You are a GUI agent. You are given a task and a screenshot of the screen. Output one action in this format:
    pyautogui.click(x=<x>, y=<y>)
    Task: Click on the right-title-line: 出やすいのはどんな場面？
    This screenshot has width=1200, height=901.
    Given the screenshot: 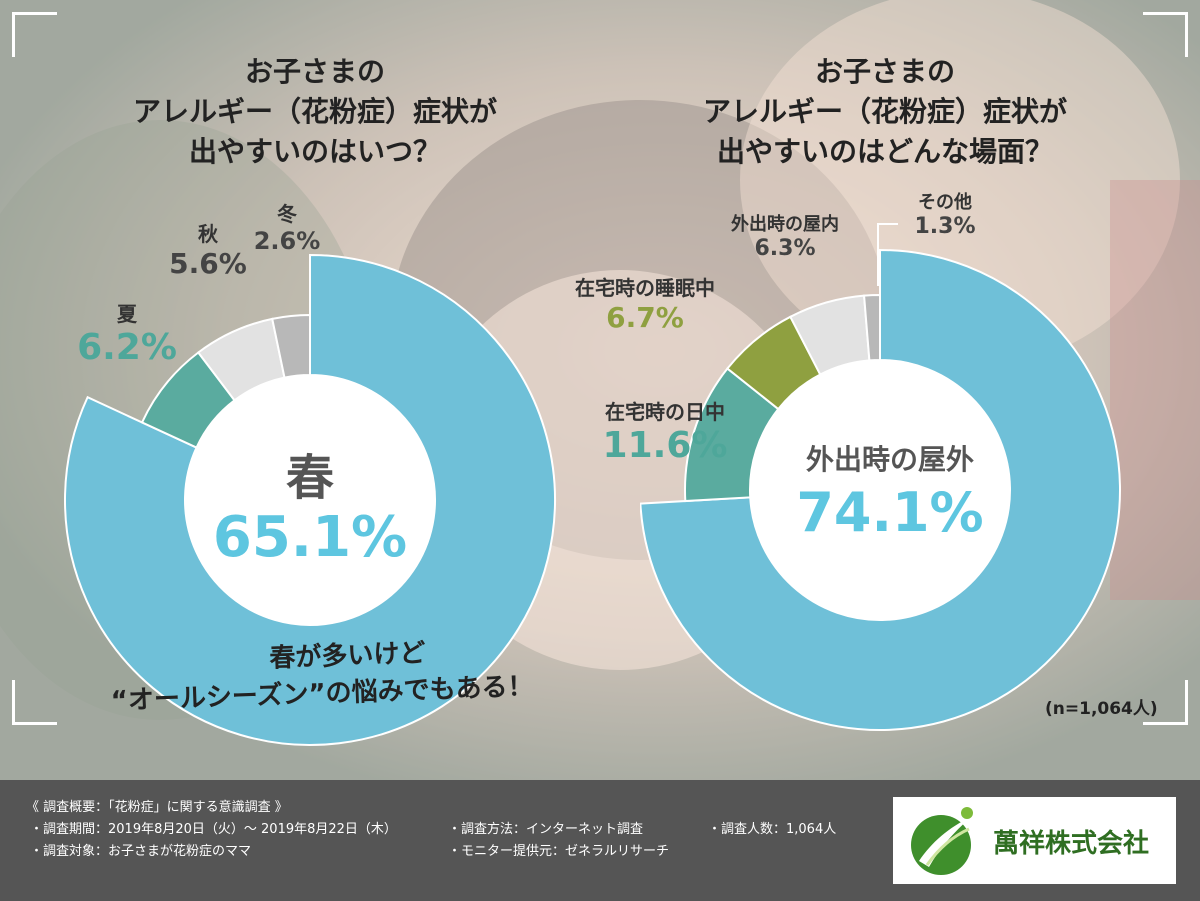 What is the action you would take?
    pyautogui.click(x=884, y=151)
    